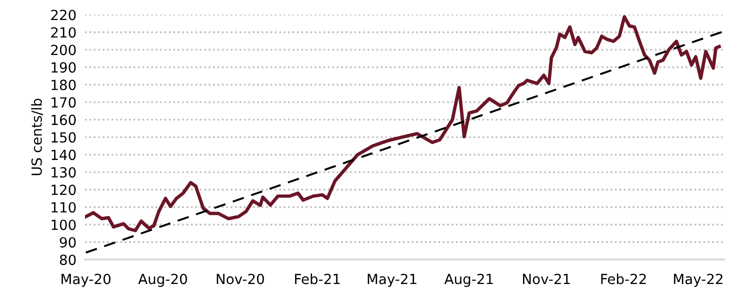 This screenshot has width=739, height=295. I want to click on y-tick-label: 130, so click(64, 172).